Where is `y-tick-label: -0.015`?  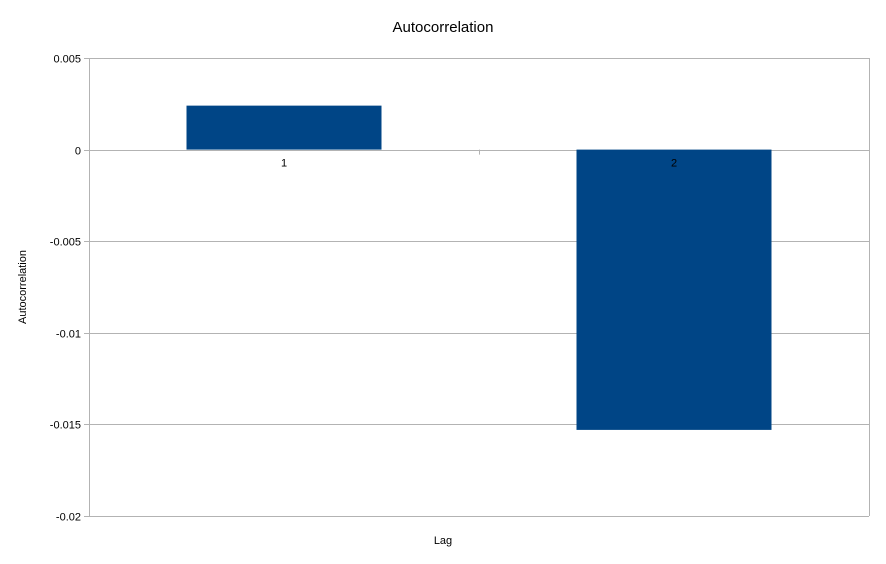
y-tick-label: -0.015 is located at coordinates (65, 426).